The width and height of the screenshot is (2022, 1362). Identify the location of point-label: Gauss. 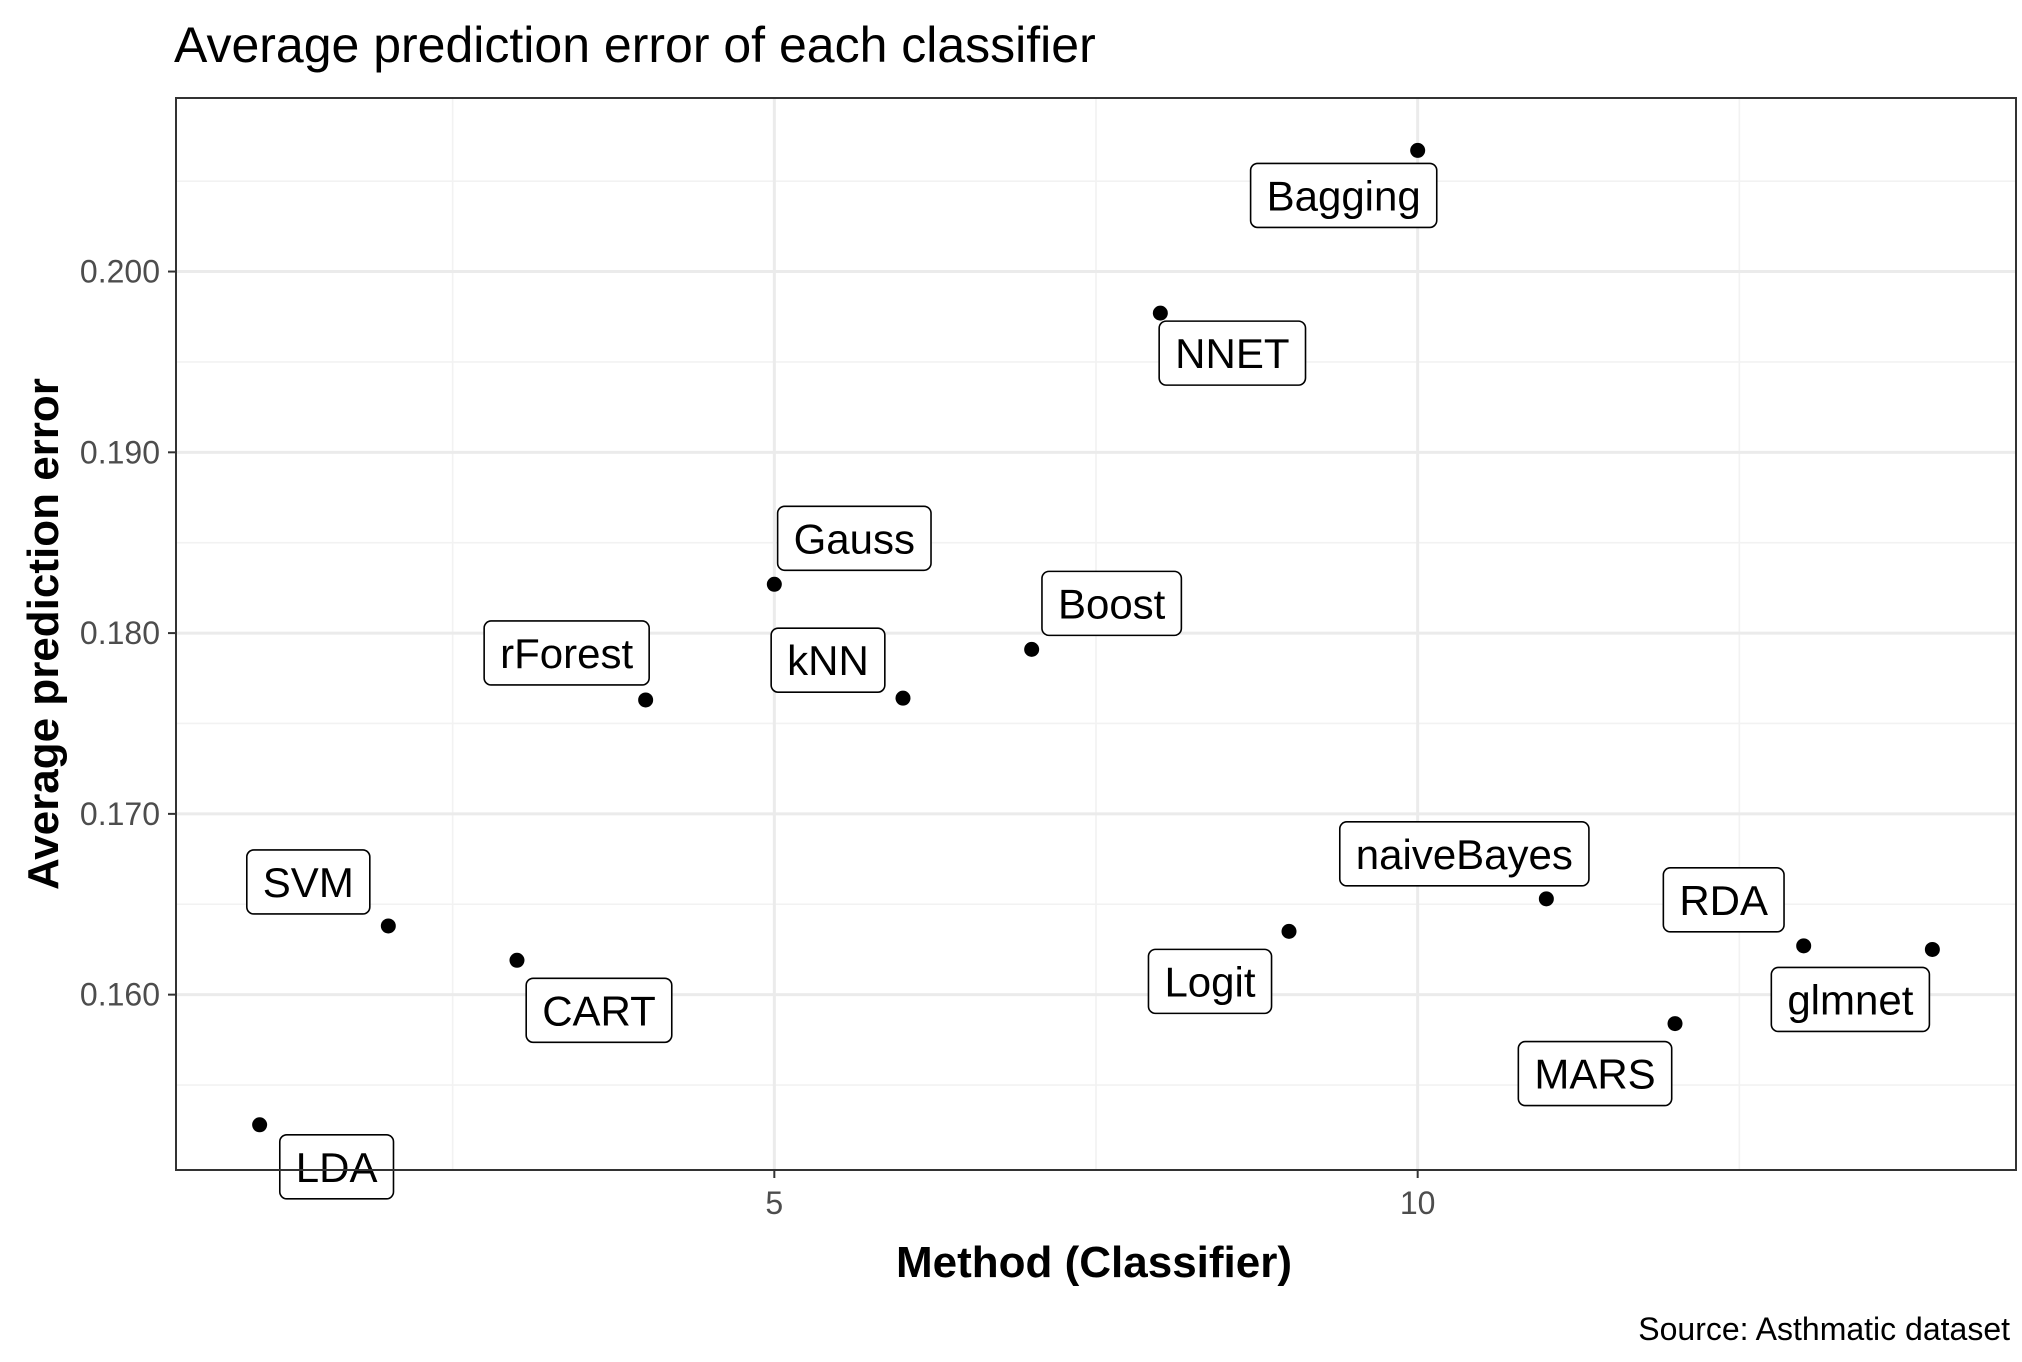
(854, 538).